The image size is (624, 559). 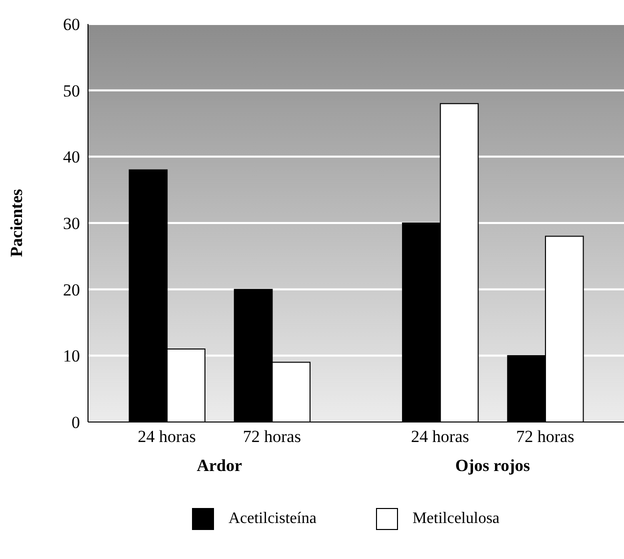 I want to click on y-tick-label: 0, so click(x=76, y=422).